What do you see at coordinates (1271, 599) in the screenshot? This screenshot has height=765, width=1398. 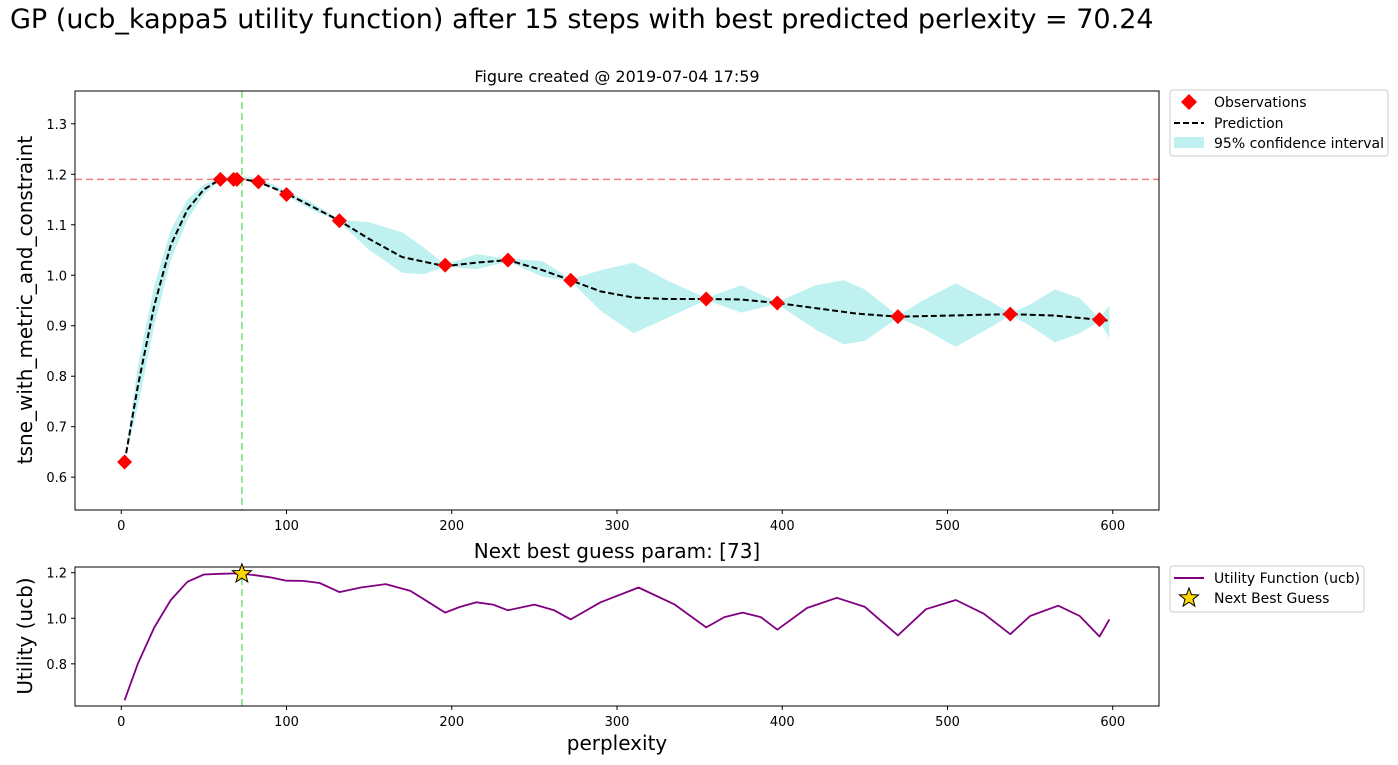 I see `legend-next-best-label: Next Best Guess` at bounding box center [1271, 599].